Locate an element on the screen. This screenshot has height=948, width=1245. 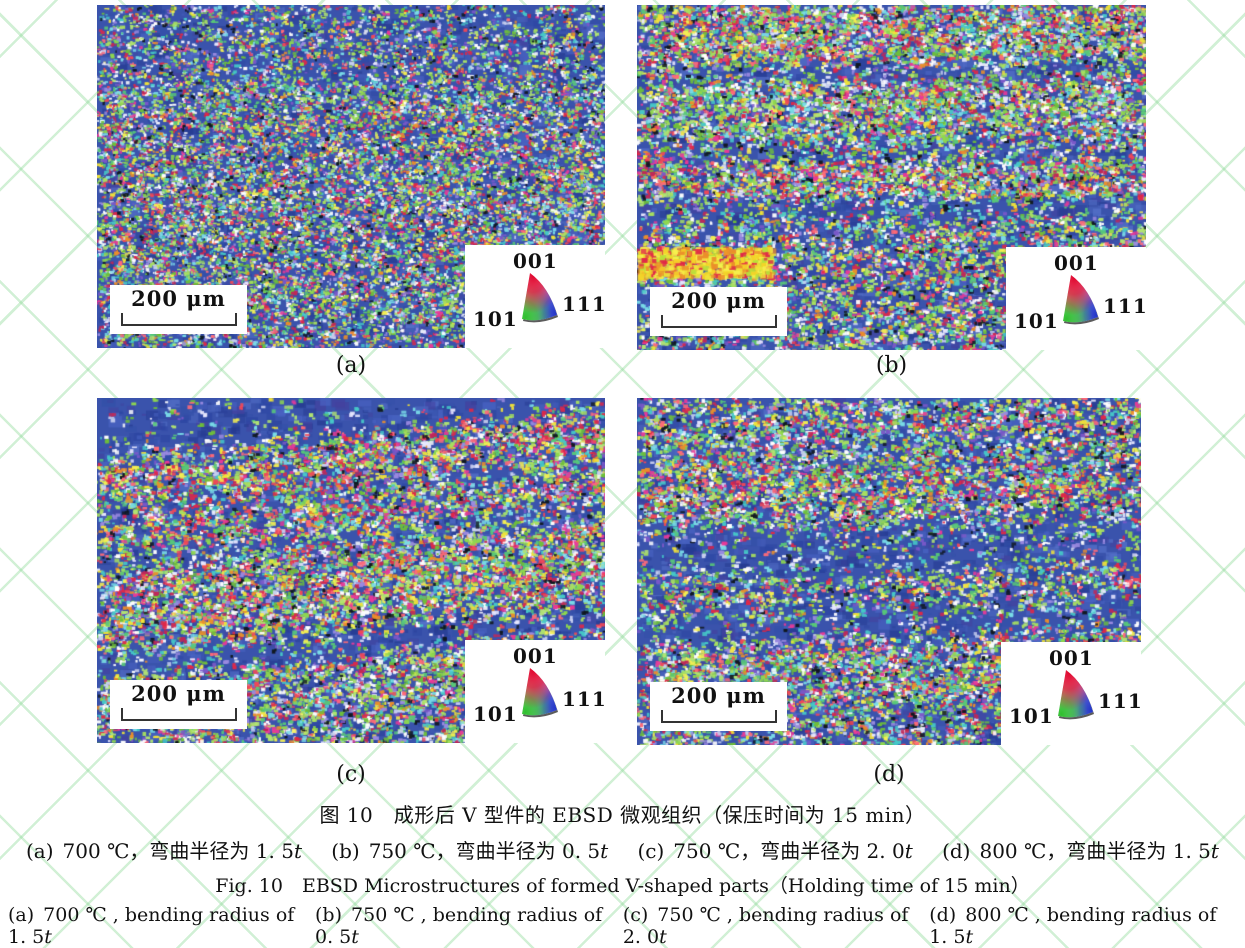
caption-item-text: 800 ℃ , bending radius of 1. 5 is located at coordinates (1073, 926).